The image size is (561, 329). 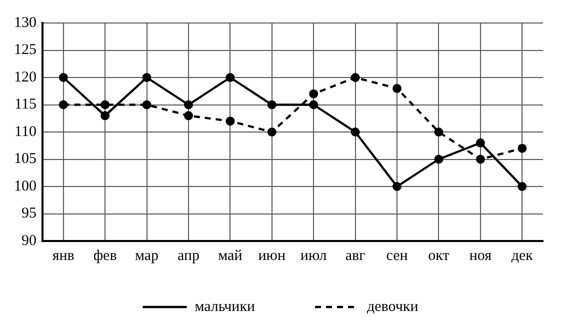 What do you see at coordinates (25, 50) in the screenshot?
I see `y-tick-label: 125` at bounding box center [25, 50].